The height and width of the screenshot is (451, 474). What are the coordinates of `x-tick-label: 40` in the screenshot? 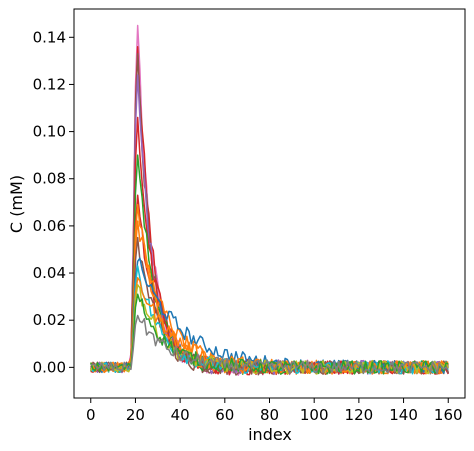 It's located at (180, 415).